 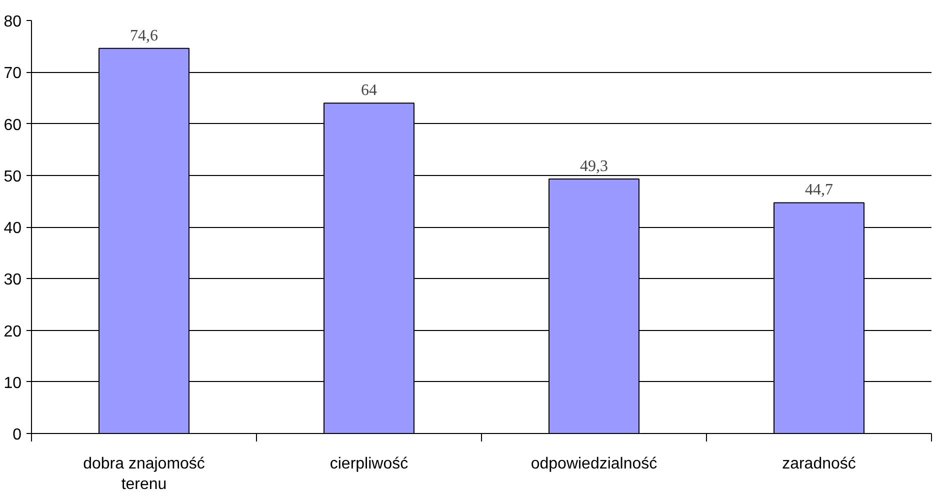 What do you see at coordinates (594, 166) in the screenshot?
I see `data-label: 49,3` at bounding box center [594, 166].